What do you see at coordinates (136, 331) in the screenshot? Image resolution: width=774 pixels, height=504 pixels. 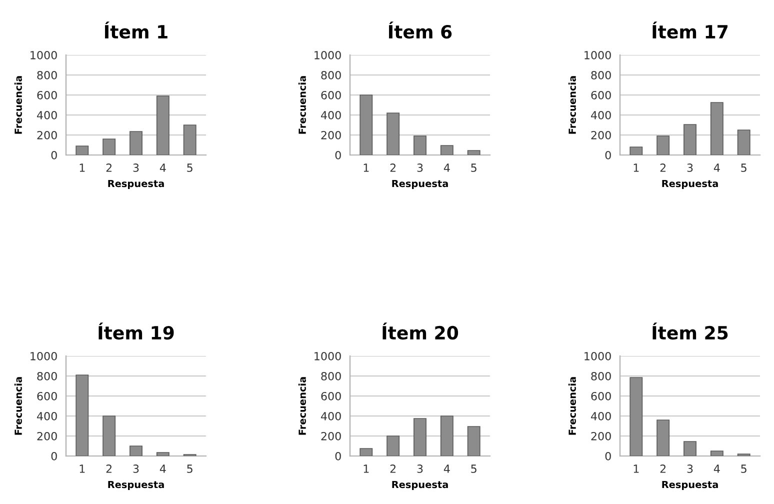 I see `chart-title: Ítem 19` at bounding box center [136, 331].